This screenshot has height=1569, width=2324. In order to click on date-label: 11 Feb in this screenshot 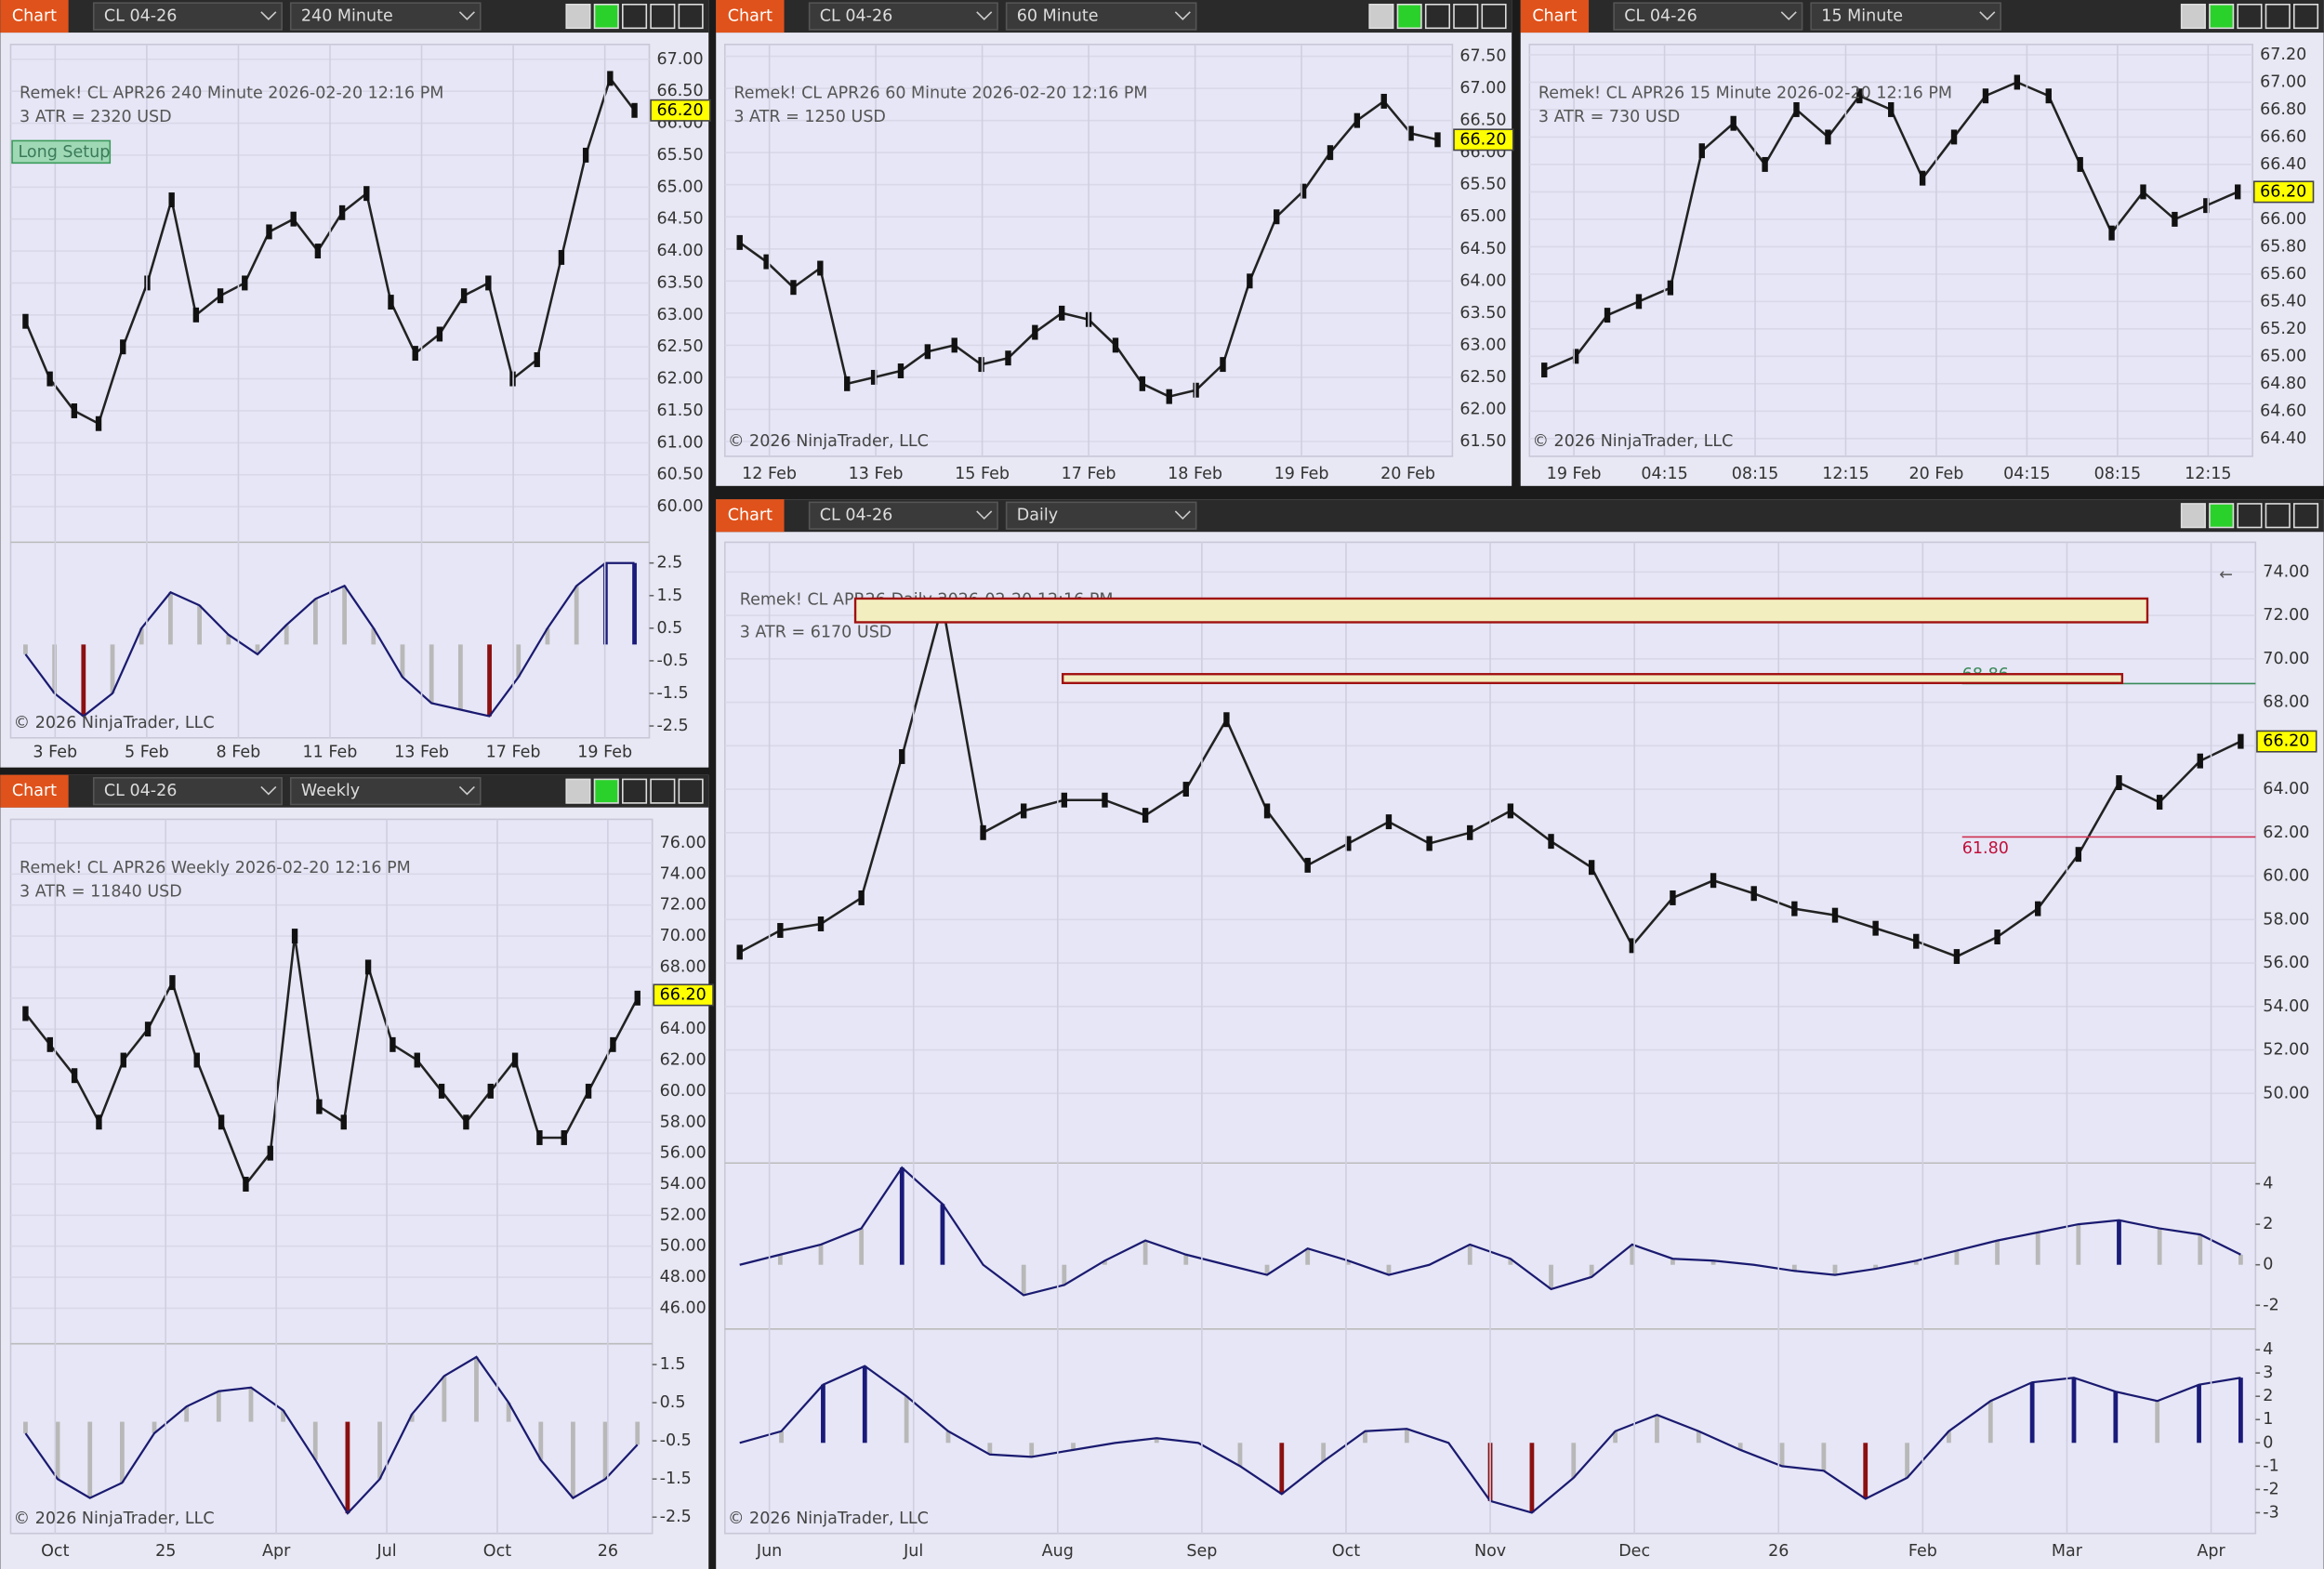, I will do `click(330, 753)`.